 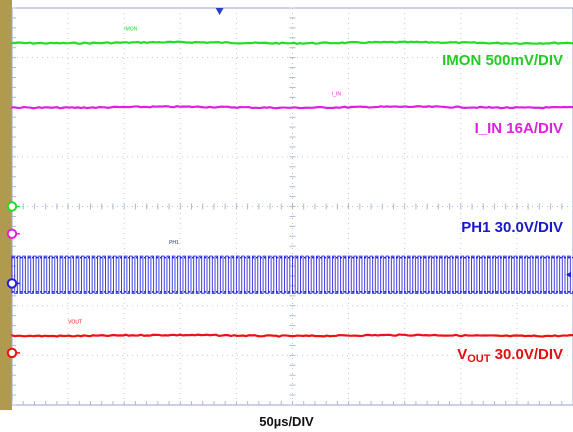 I want to click on ph1-channel-label: PH1 30.0V/DIV, so click(x=512, y=227).